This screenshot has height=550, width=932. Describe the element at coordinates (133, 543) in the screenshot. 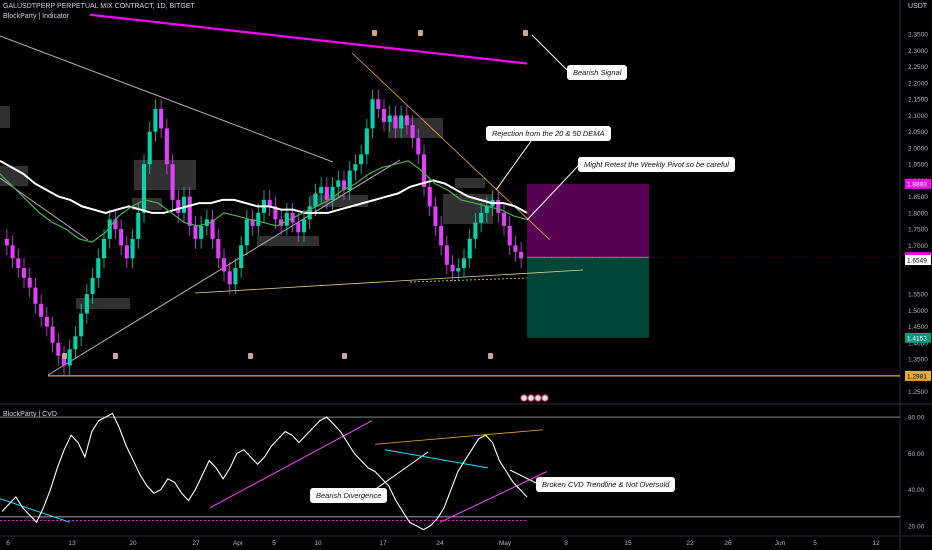

I see `time-tick-label: 20` at that location.